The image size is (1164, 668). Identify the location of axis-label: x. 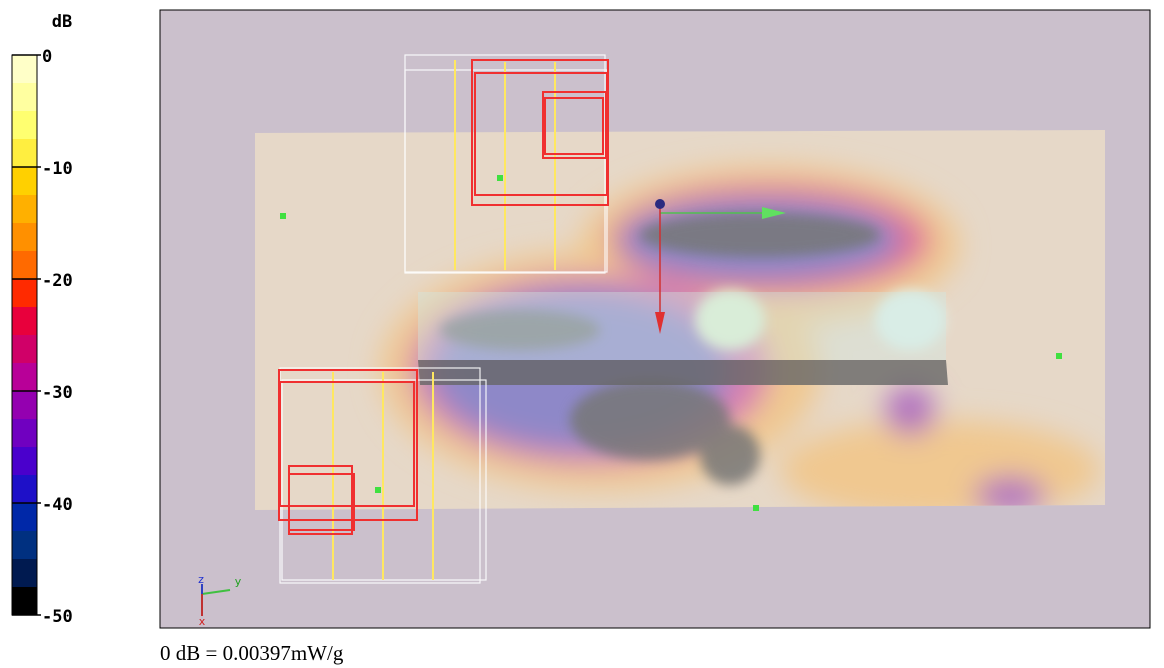
(202, 621).